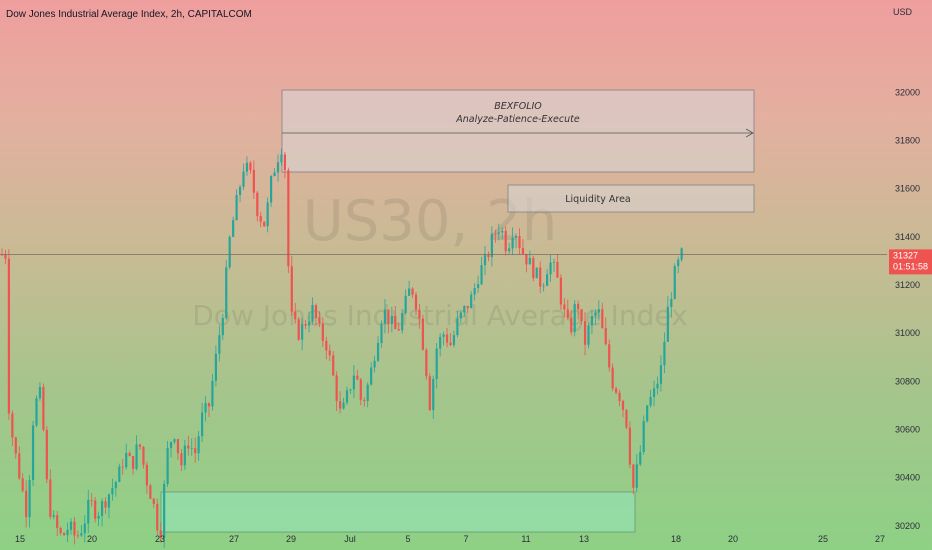 The image size is (932, 550). Describe the element at coordinates (525, 539) in the screenshot. I see `x-tick-label: 11` at that location.